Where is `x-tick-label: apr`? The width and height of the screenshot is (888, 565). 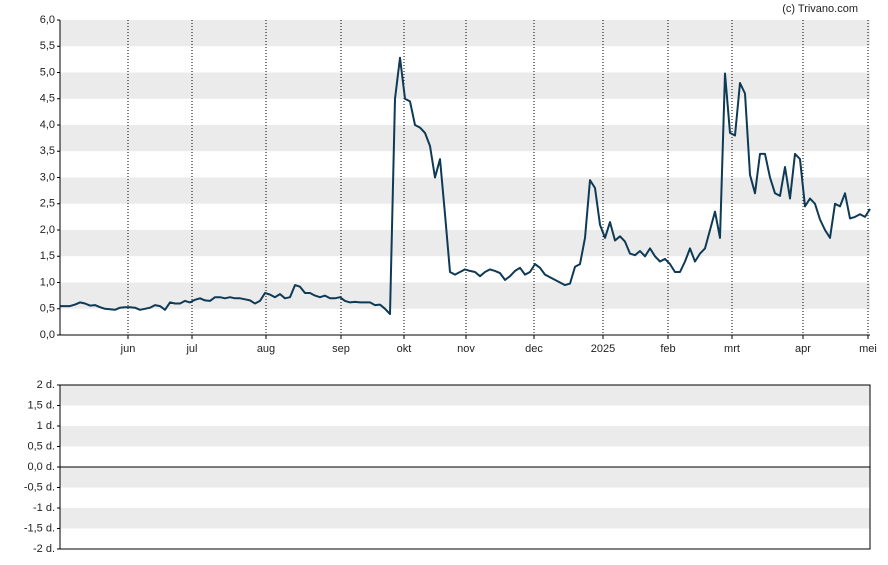
x-tick-label: apr is located at coordinates (803, 349).